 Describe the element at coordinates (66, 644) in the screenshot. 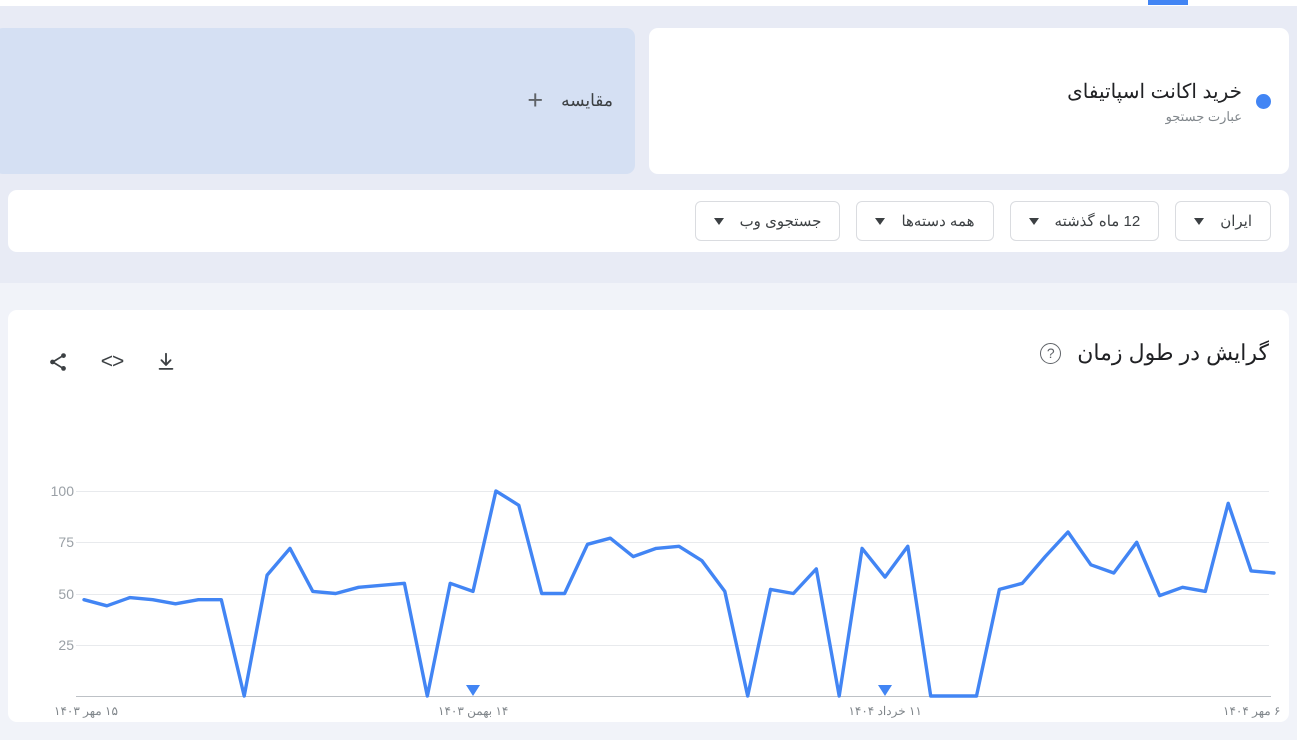

I see `y-axis-tick-label: 25` at that location.